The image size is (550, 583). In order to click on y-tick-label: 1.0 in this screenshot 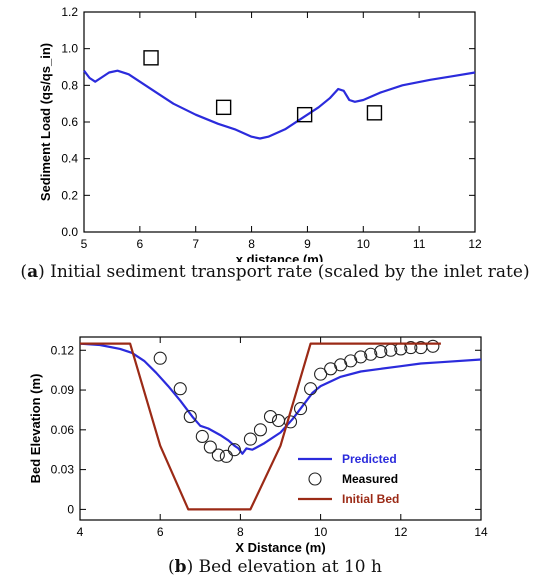, I will do `click(69, 49)`.